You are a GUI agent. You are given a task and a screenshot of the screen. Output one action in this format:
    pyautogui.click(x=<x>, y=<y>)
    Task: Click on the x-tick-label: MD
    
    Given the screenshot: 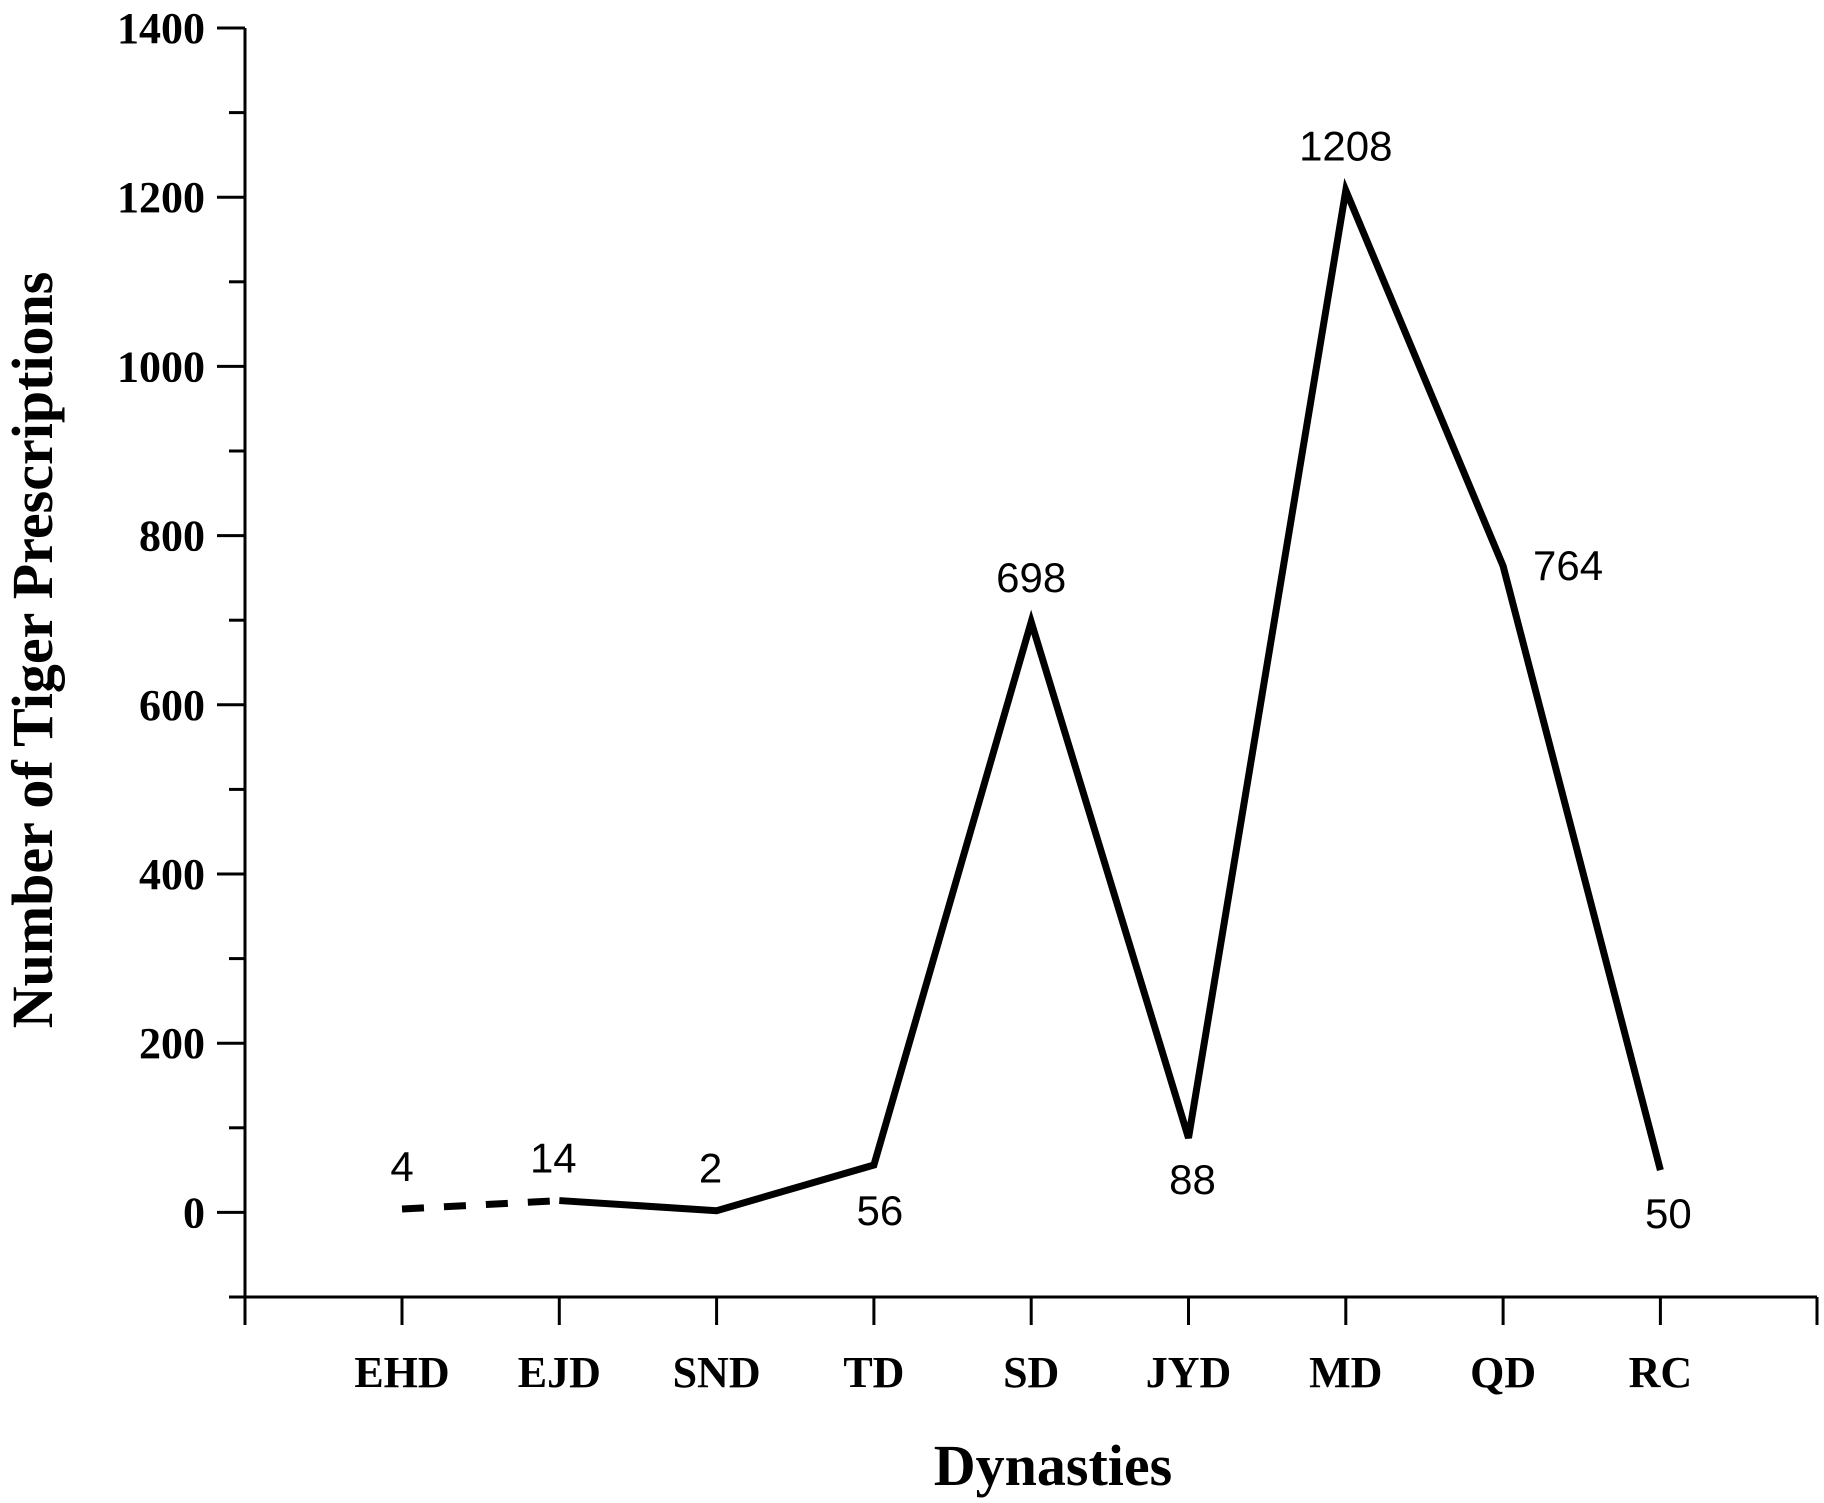 What is the action you would take?
    pyautogui.click(x=1345, y=1372)
    